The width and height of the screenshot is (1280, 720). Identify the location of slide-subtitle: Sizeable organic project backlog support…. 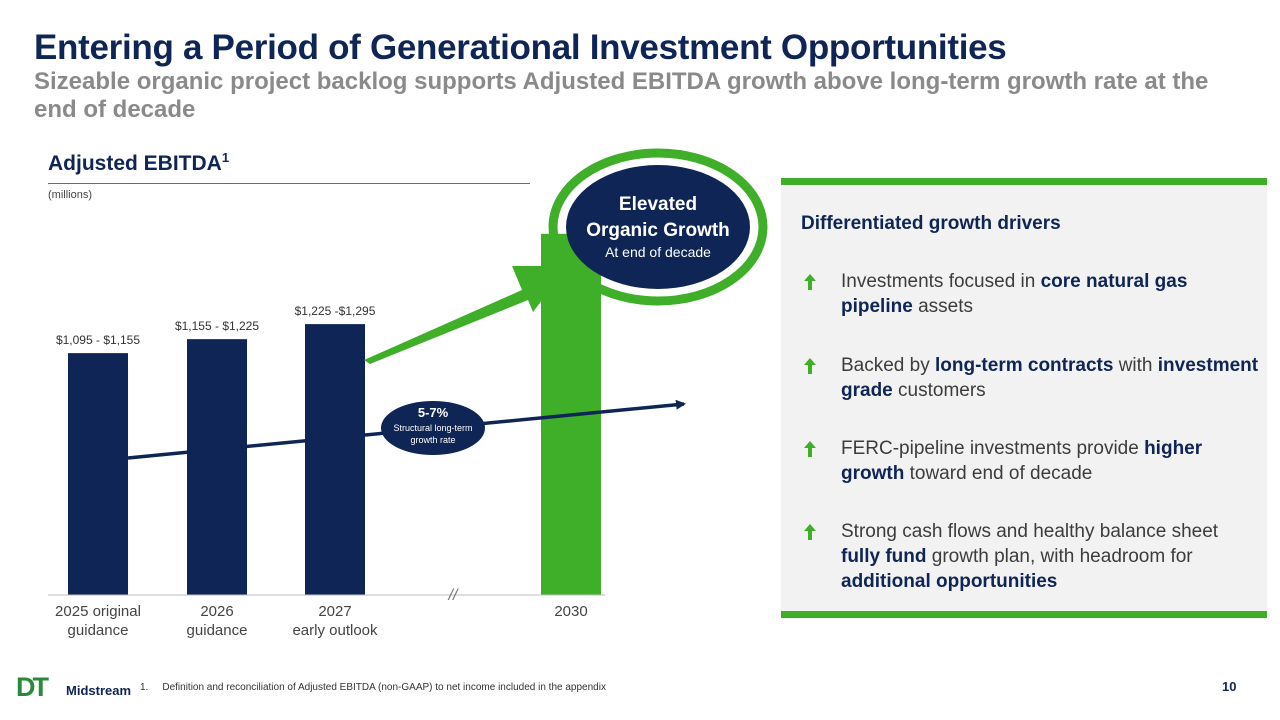
(621, 95).